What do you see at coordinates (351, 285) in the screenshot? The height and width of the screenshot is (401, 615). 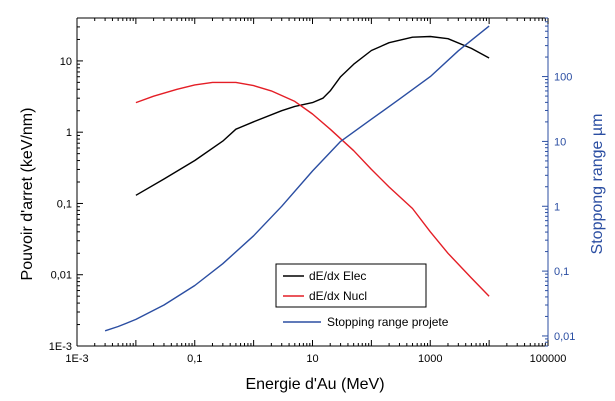 I see `legend-box` at bounding box center [351, 285].